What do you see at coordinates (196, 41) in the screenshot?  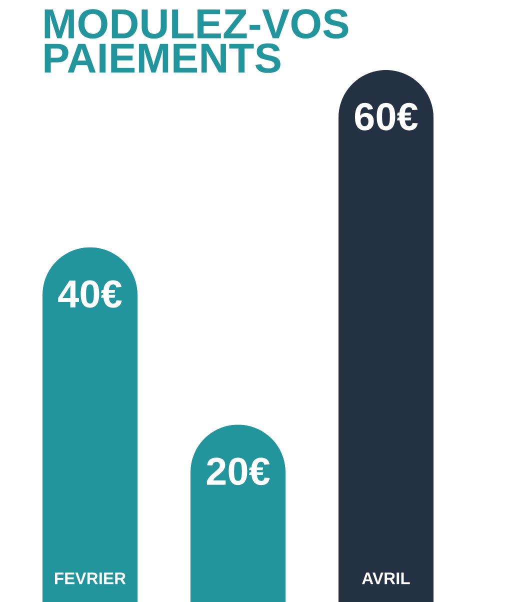 I see `chart-title: MODULEZ-VOS PAIEMENTS` at bounding box center [196, 41].